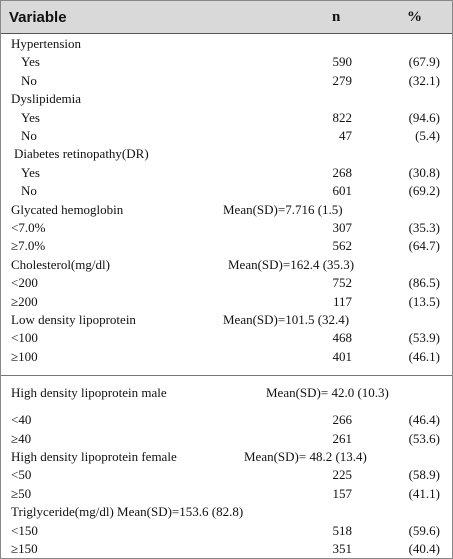  Describe the element at coordinates (342, 61) in the screenshot. I see `row-n: 590` at that location.